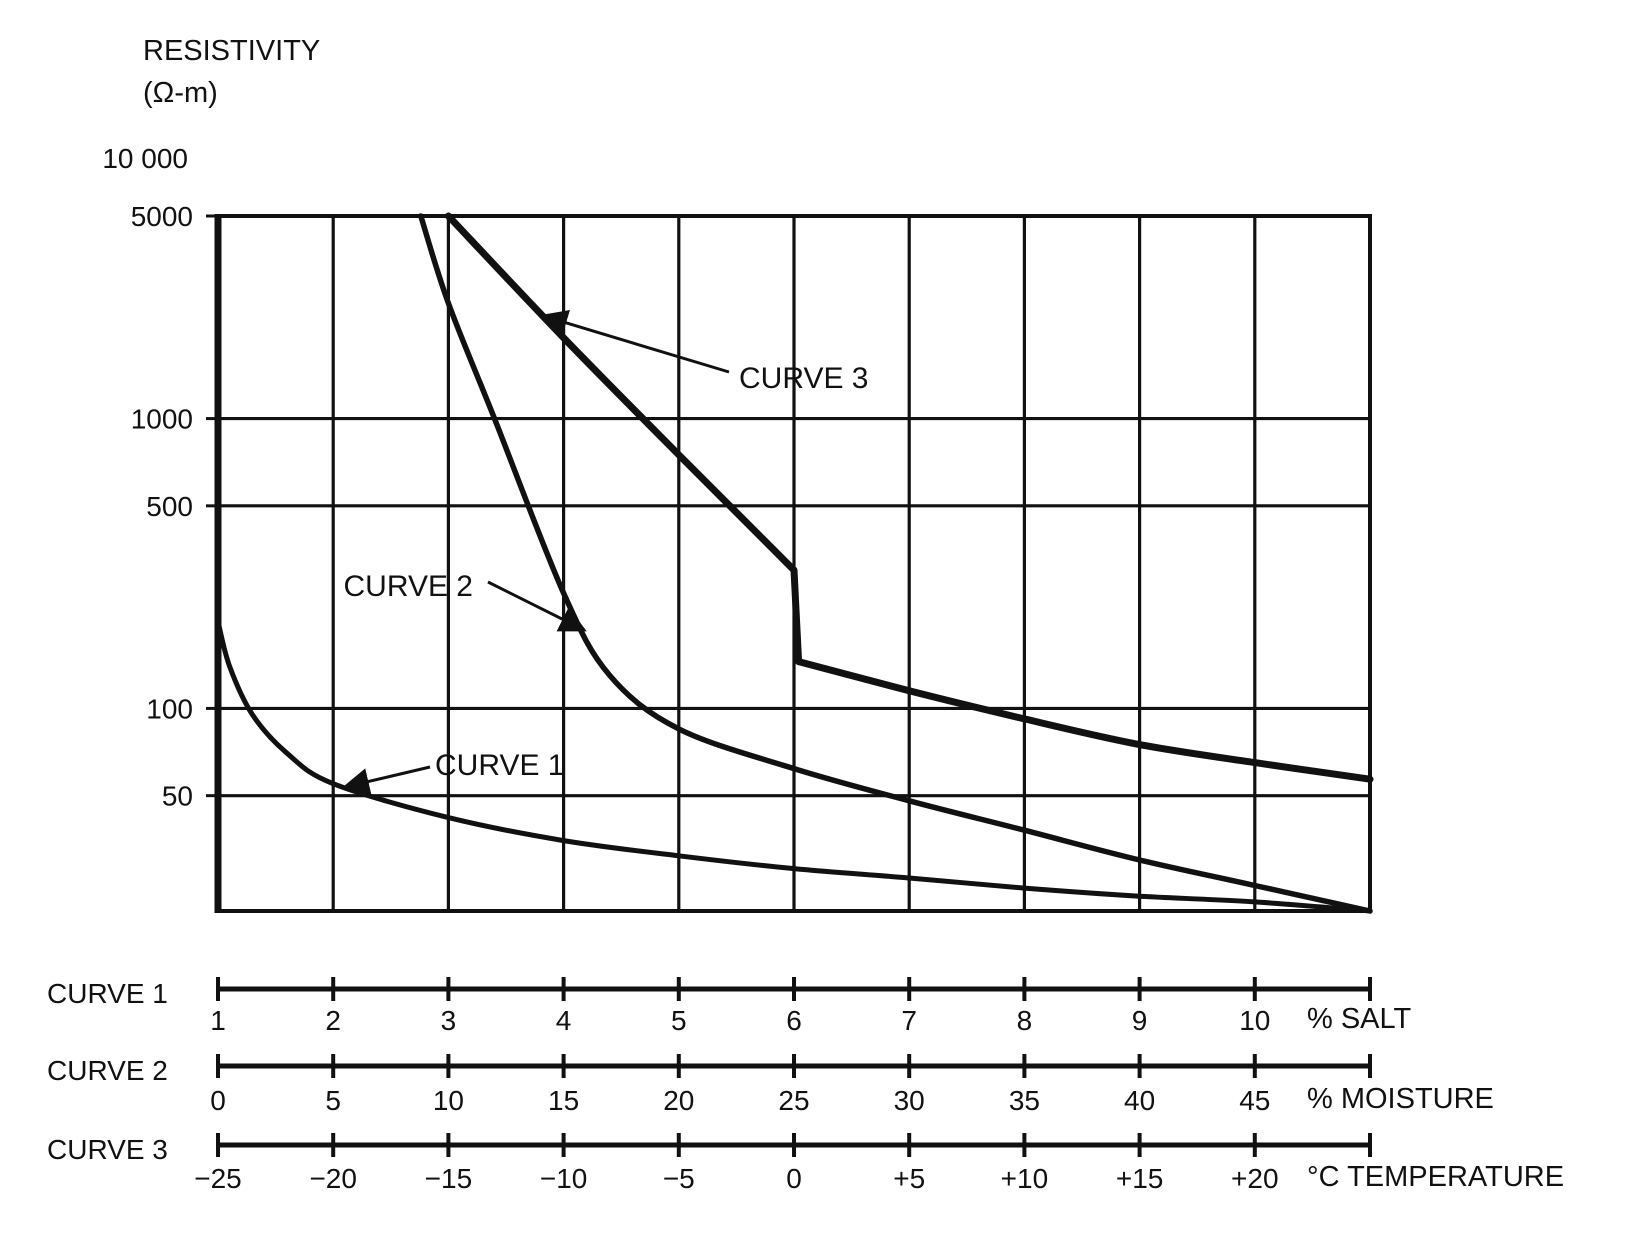 This screenshot has height=1234, width=1641. I want to click on x-tick-label: 25, so click(793, 1100).